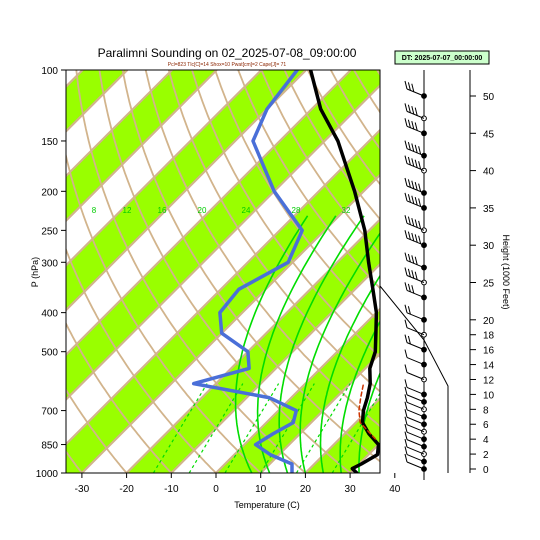  I want to click on height-tick-label: 16, so click(489, 351).